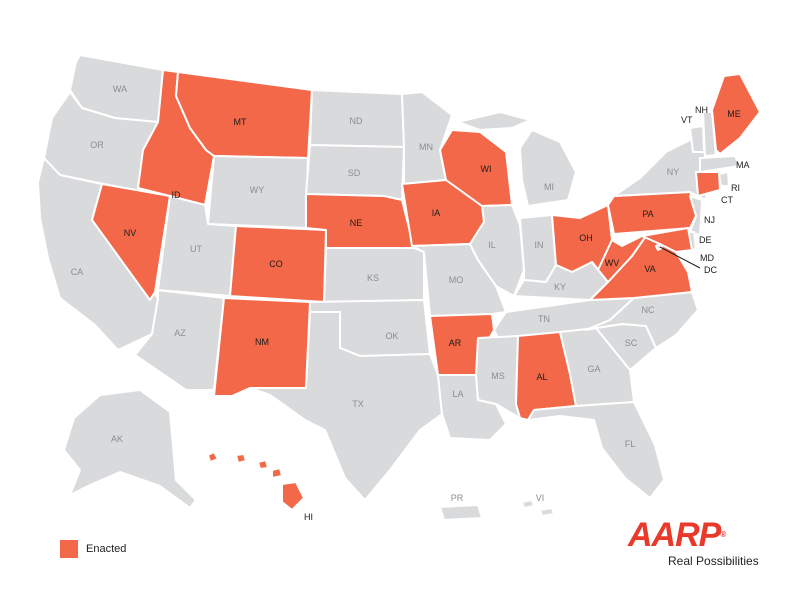  What do you see at coordinates (544, 319) in the screenshot?
I see `state-label-tn: TN` at bounding box center [544, 319].